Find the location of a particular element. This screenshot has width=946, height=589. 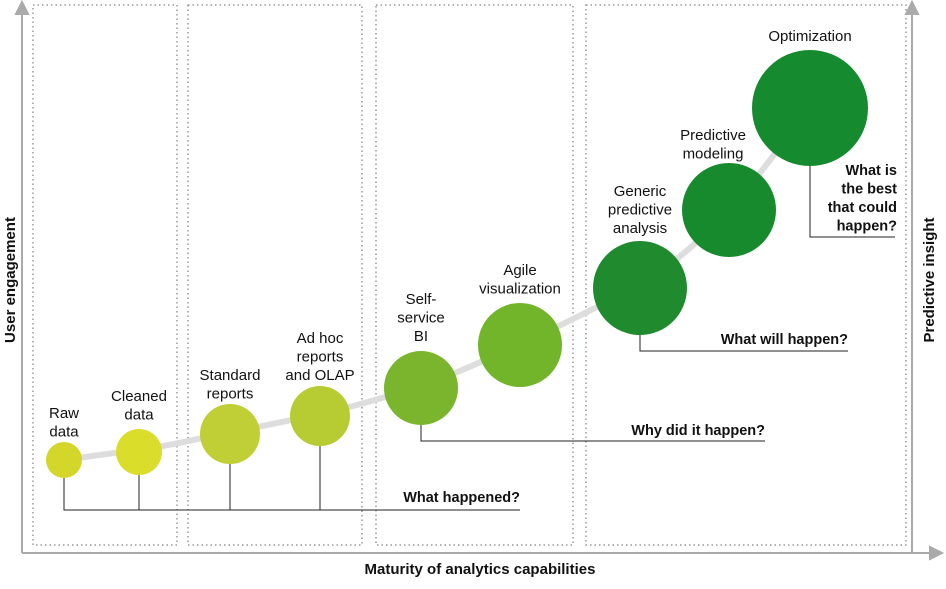

node-label: Raw is located at coordinates (64, 413).